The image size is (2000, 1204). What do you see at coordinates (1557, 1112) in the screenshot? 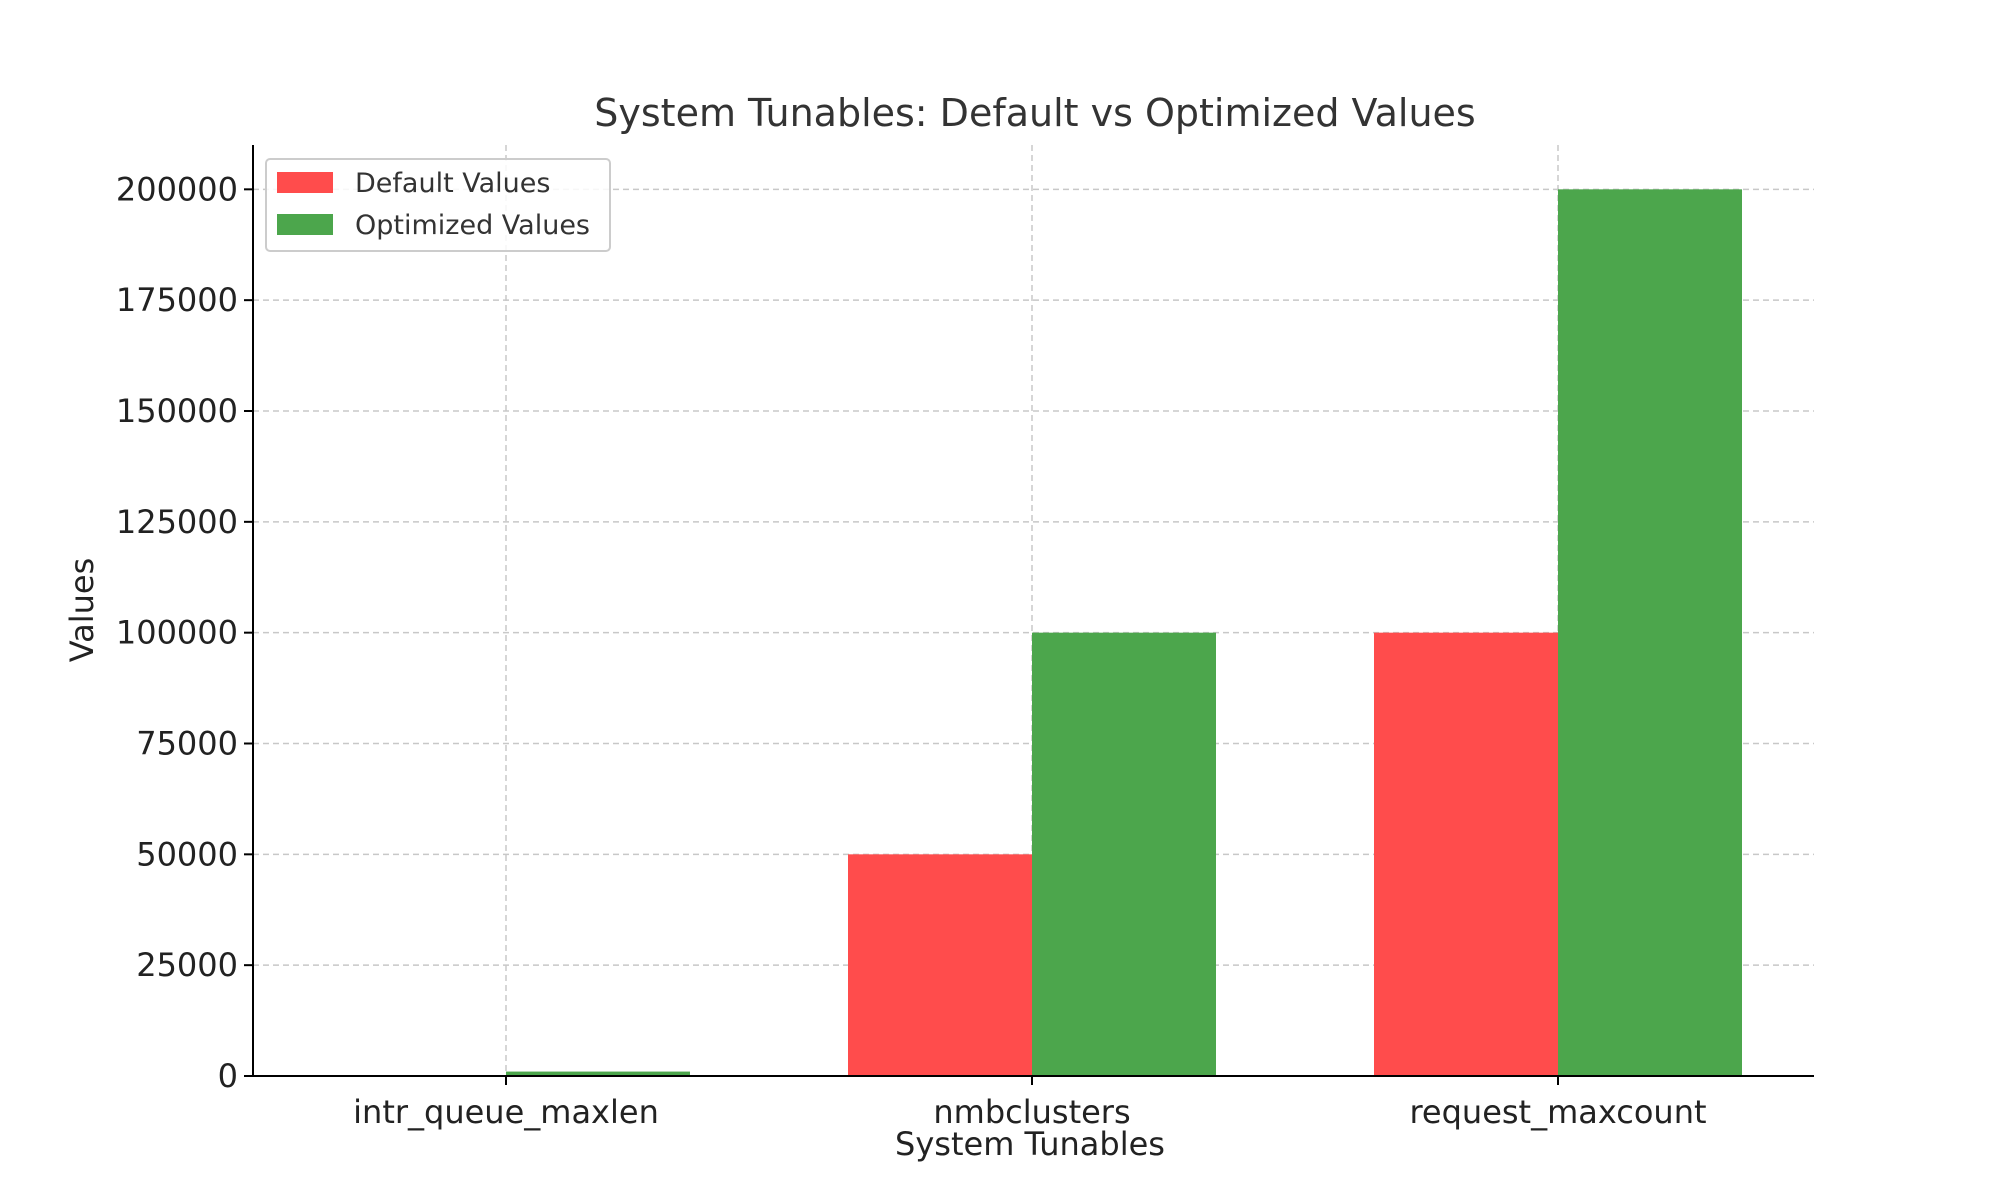
I see `x-tick-label: request_maxcount` at bounding box center [1557, 1112].